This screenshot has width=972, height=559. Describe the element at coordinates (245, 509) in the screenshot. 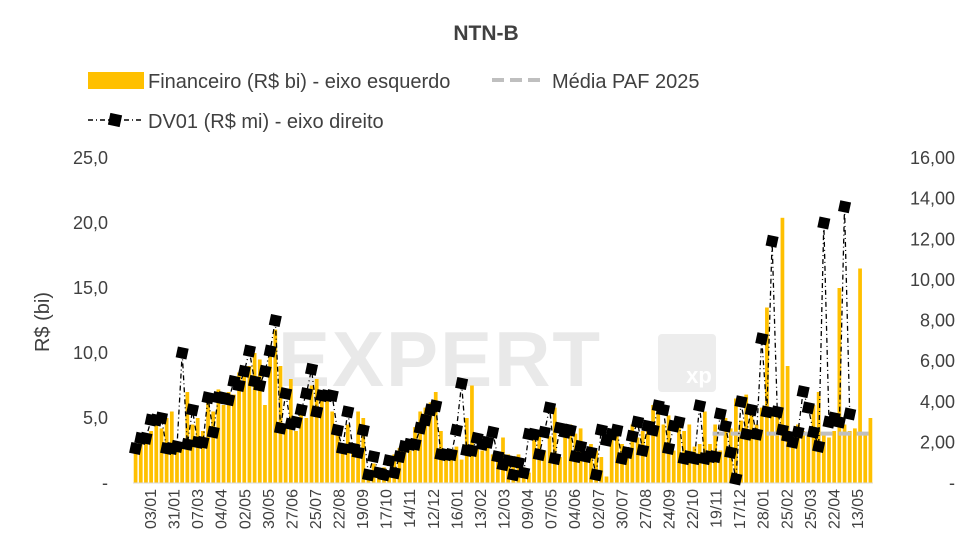

I see `x-tick-label: 02/05` at that location.